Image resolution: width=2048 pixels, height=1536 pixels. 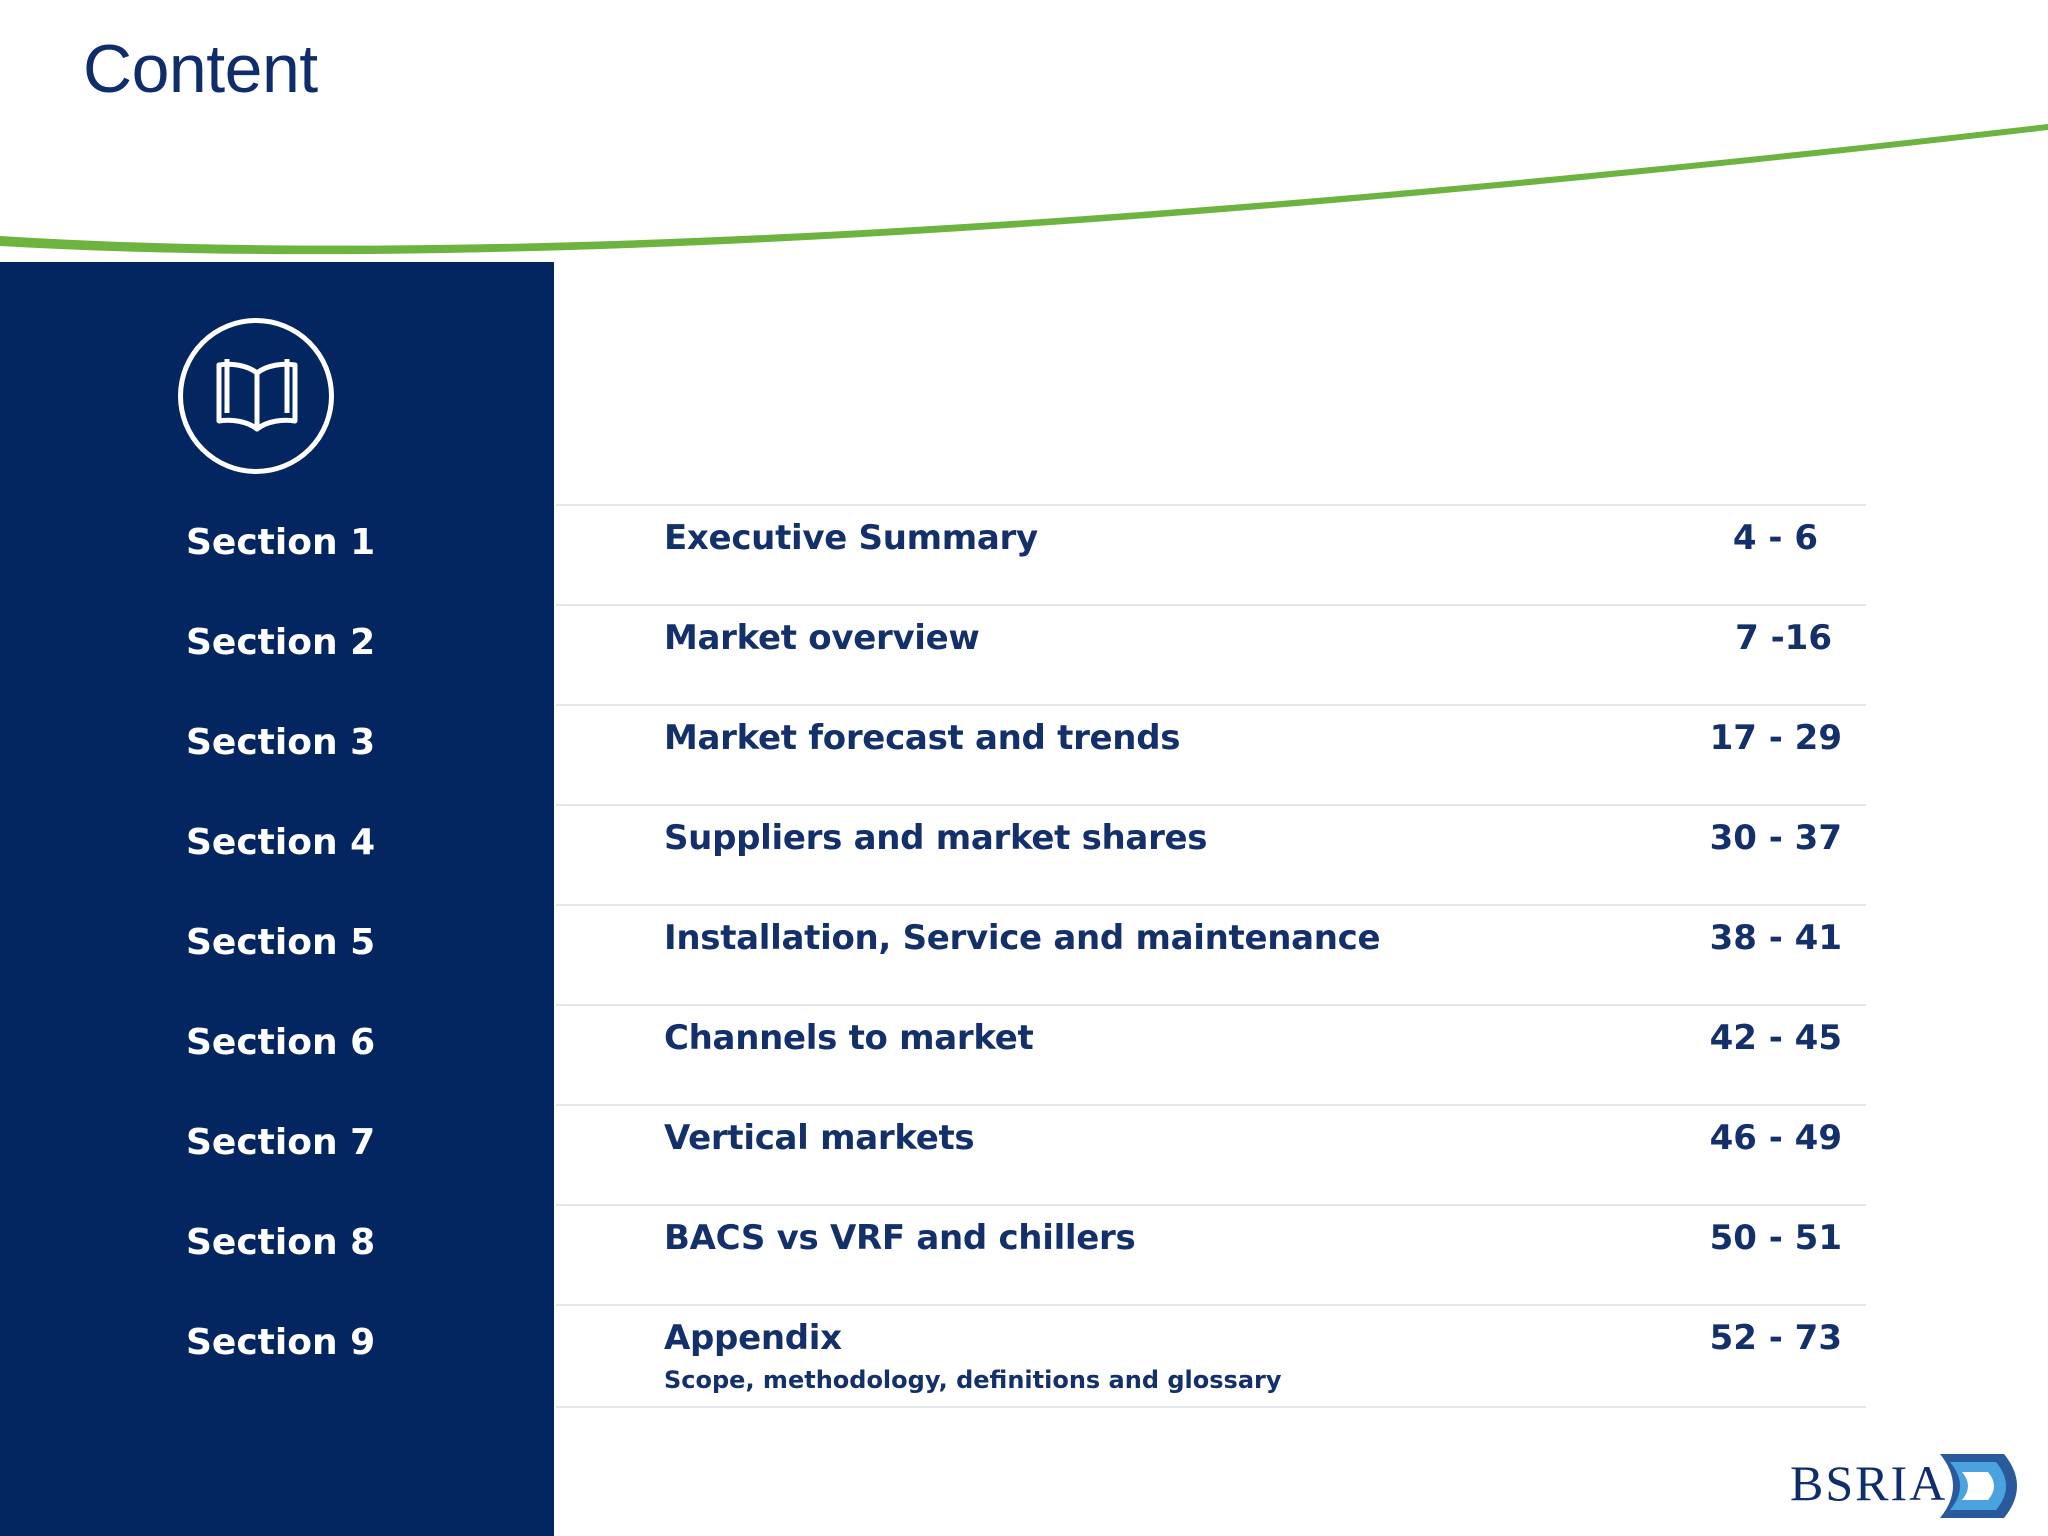 I want to click on section-label-6: Section 6, so click(x=281, y=1042).